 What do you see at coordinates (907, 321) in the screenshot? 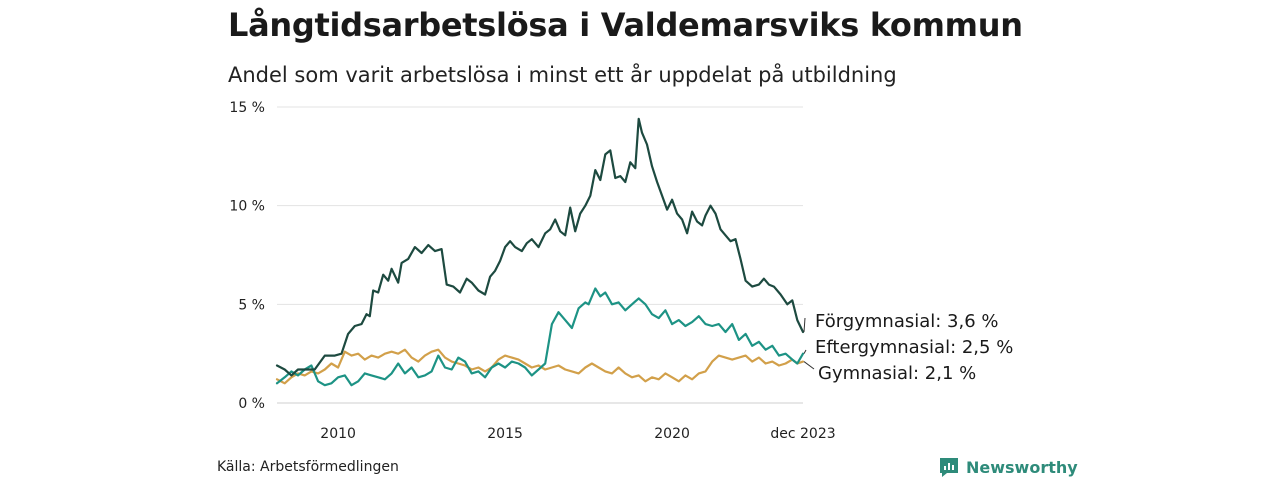
I see `end-label-förgymnasial: Förgymnasial: 3,6 %` at bounding box center [907, 321].